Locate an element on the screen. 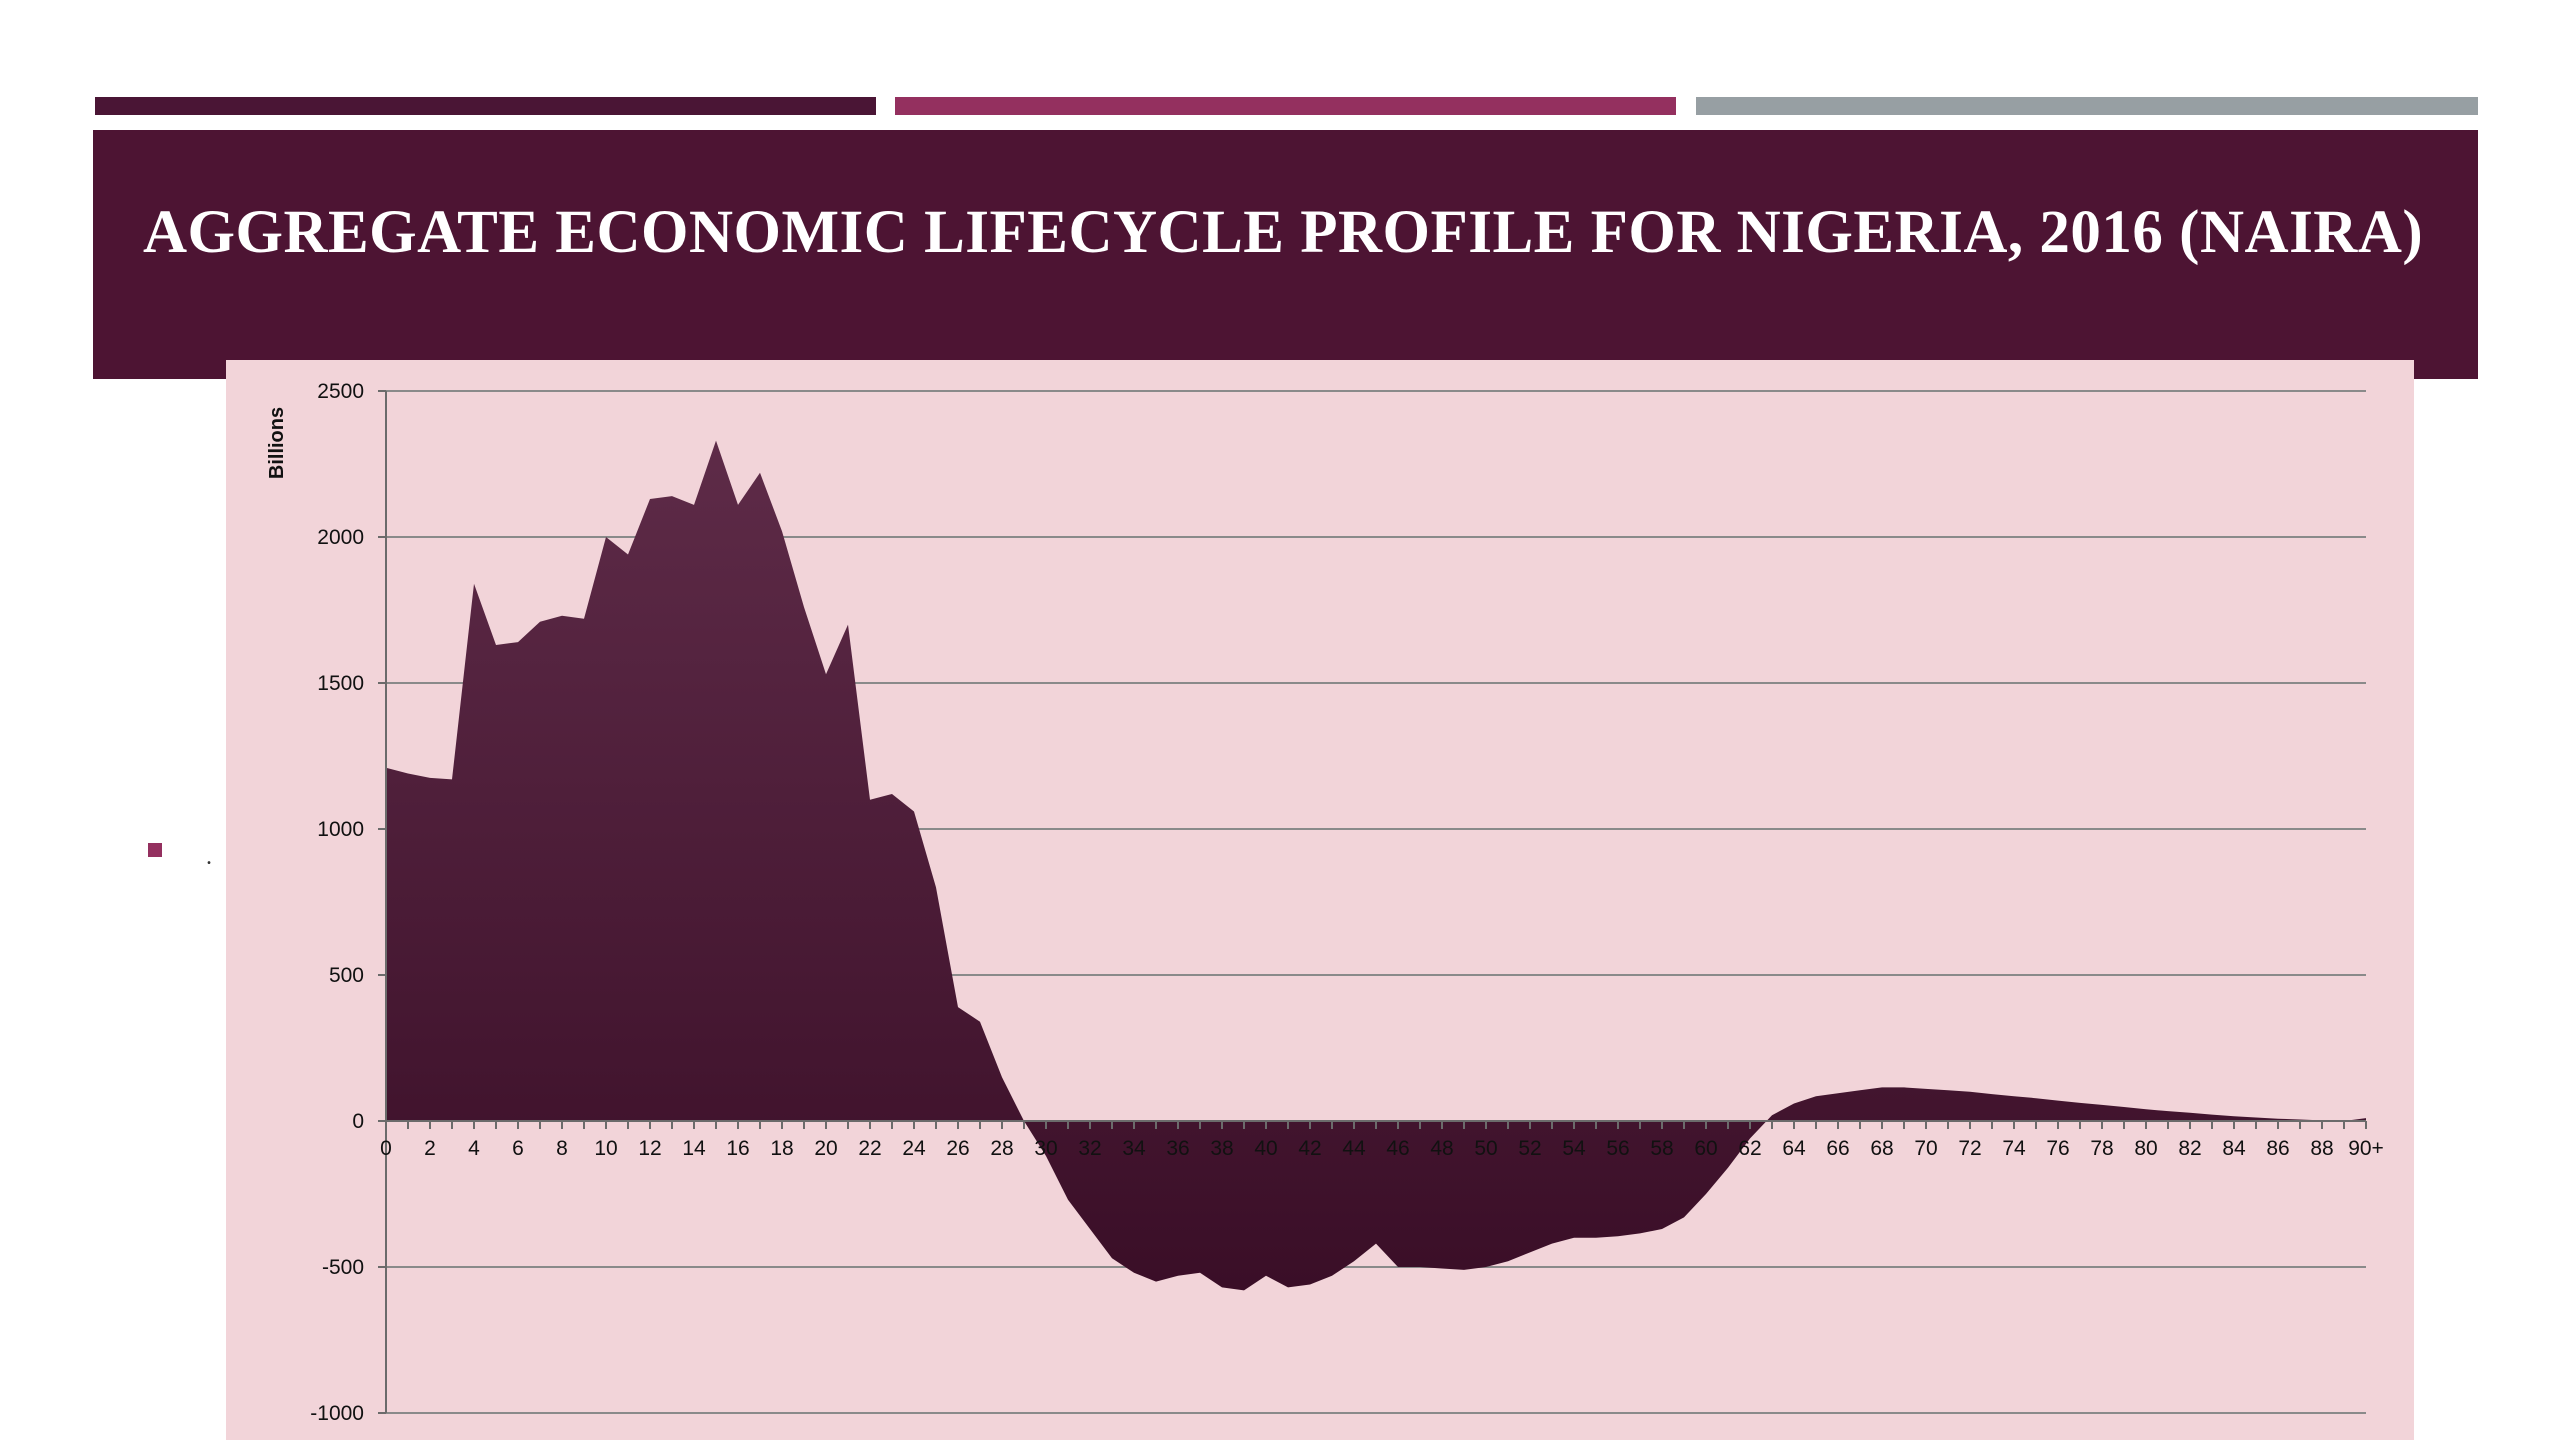 The image size is (2560, 1440). x-tick-label: 78 is located at coordinates (2101, 1148).